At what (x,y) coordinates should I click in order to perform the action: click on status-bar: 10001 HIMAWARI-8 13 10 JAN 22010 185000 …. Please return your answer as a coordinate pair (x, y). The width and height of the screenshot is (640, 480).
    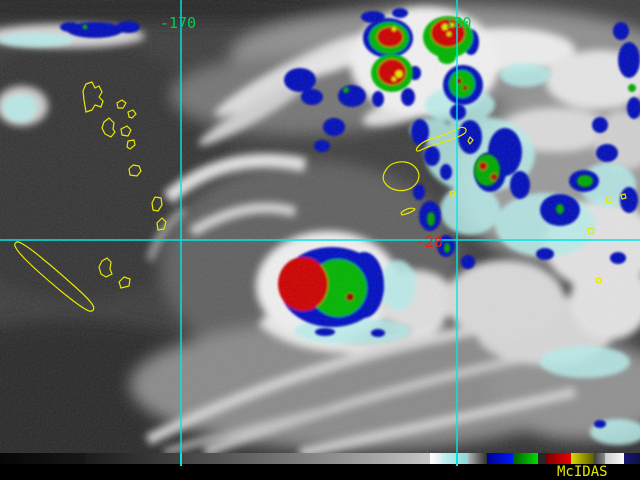
    Looking at the image, I should click on (320, 472).